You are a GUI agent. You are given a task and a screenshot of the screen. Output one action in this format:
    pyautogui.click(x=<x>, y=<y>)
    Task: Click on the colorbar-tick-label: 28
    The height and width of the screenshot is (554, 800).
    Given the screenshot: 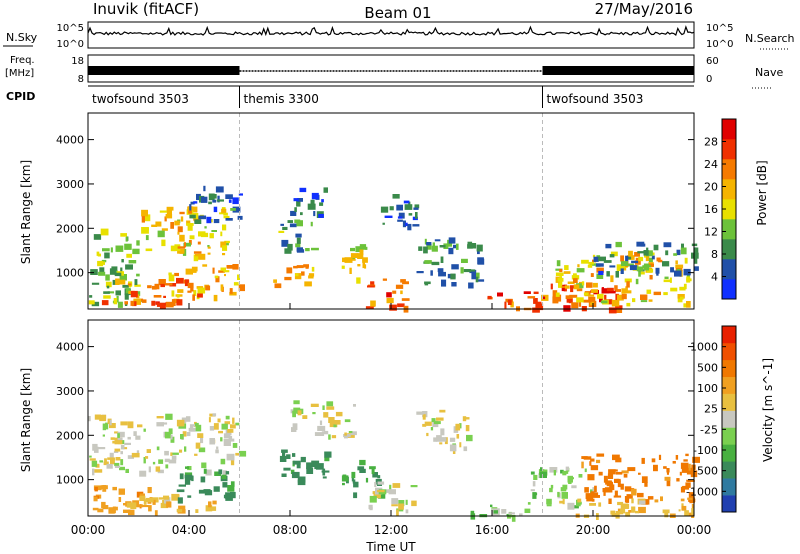 What is the action you would take?
    pyautogui.click(x=711, y=142)
    